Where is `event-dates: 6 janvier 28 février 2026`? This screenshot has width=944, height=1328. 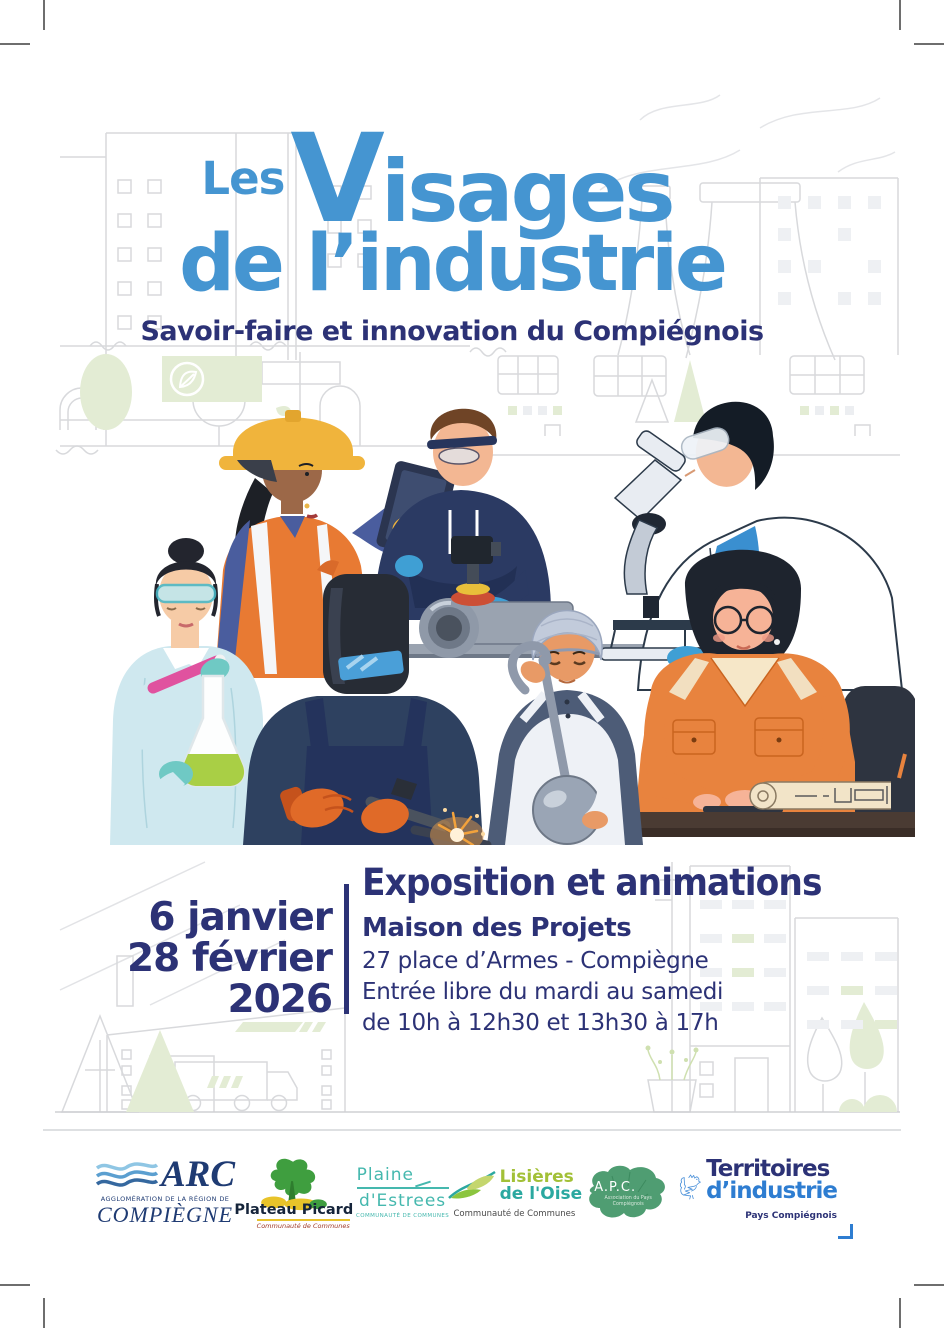
event-dates: 6 janvier 28 février 2026 is located at coordinates (221, 958).